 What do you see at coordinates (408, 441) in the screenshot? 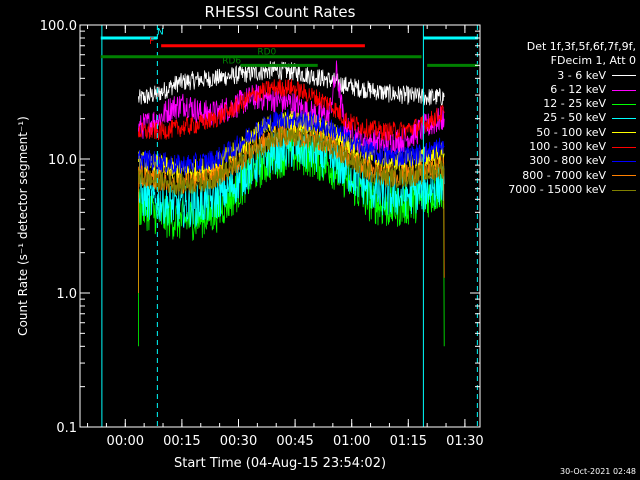
I see `x-tick-label: 01:15` at bounding box center [408, 441].